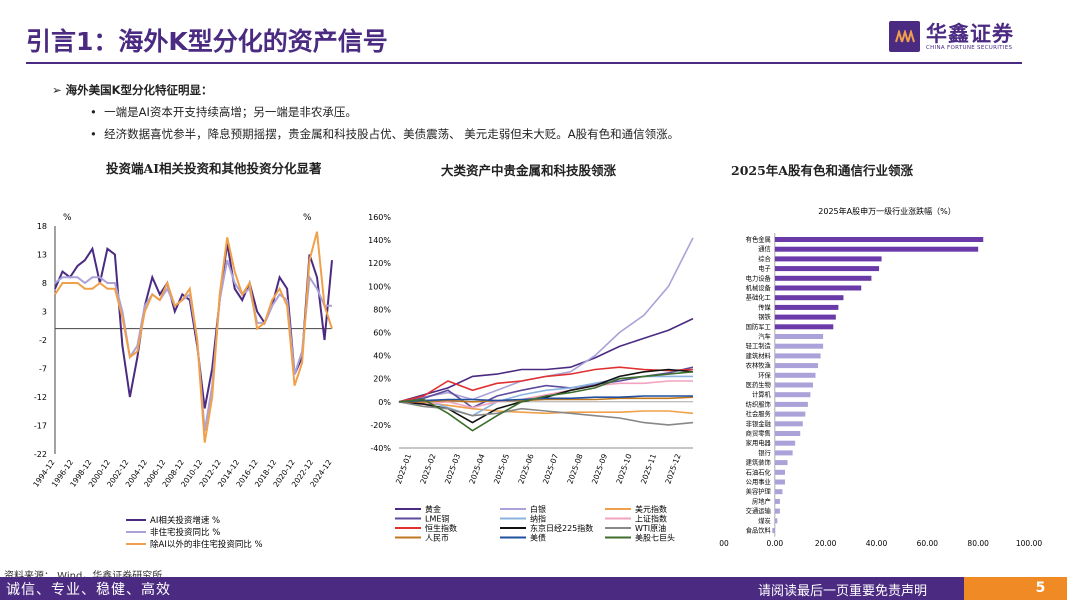 The height and width of the screenshot is (600, 1067). What do you see at coordinates (623, 468) in the screenshot?
I see `x-tick-label: 2025-10` at bounding box center [623, 468].